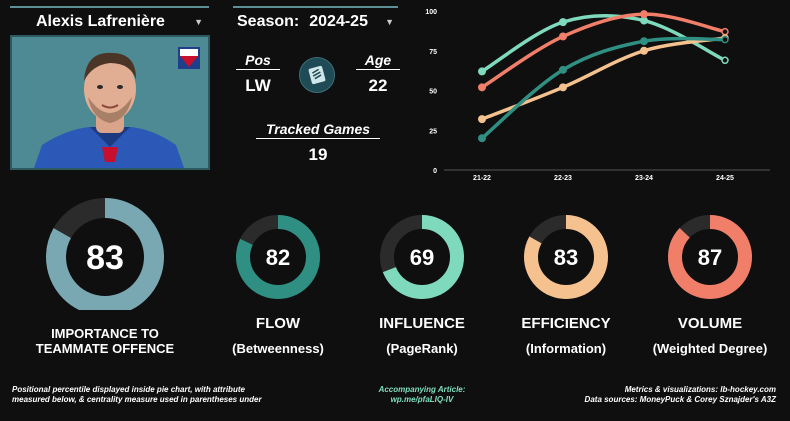  I want to click on tracked-games-value: 19, so click(318, 154).